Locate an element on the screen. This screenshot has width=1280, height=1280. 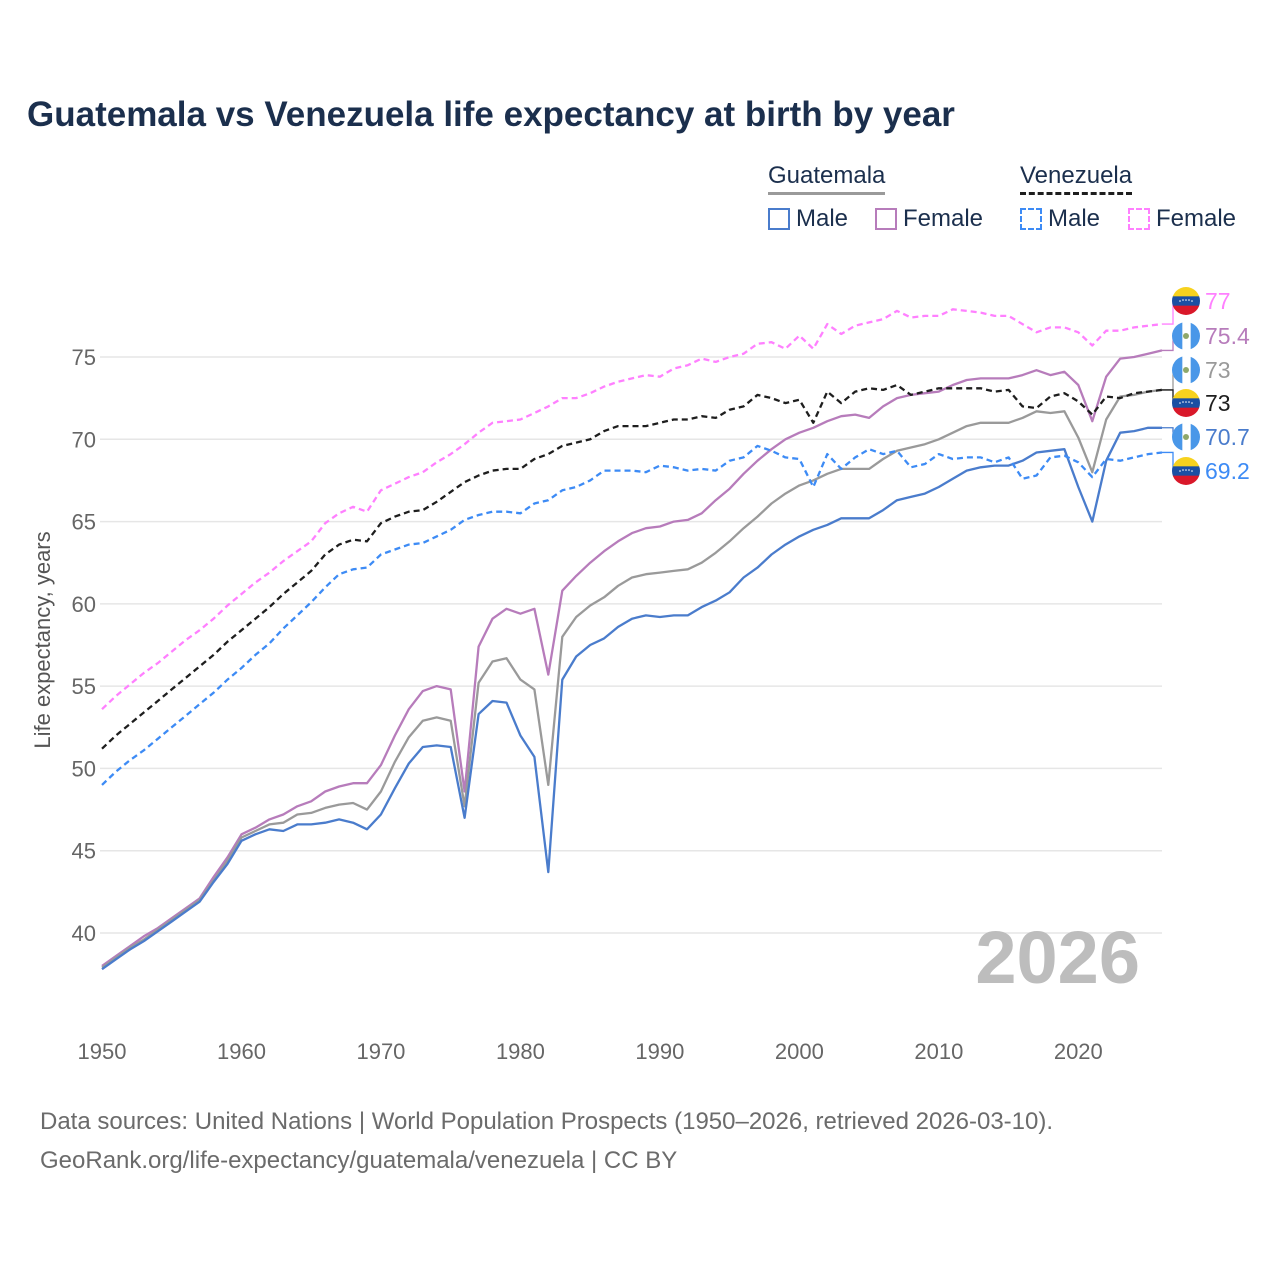
y-tick-label: 45 is located at coordinates (84, 851).